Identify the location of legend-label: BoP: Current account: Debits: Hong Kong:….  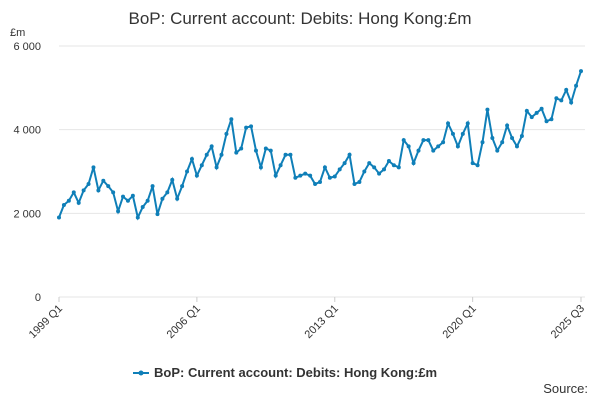
(295, 372).